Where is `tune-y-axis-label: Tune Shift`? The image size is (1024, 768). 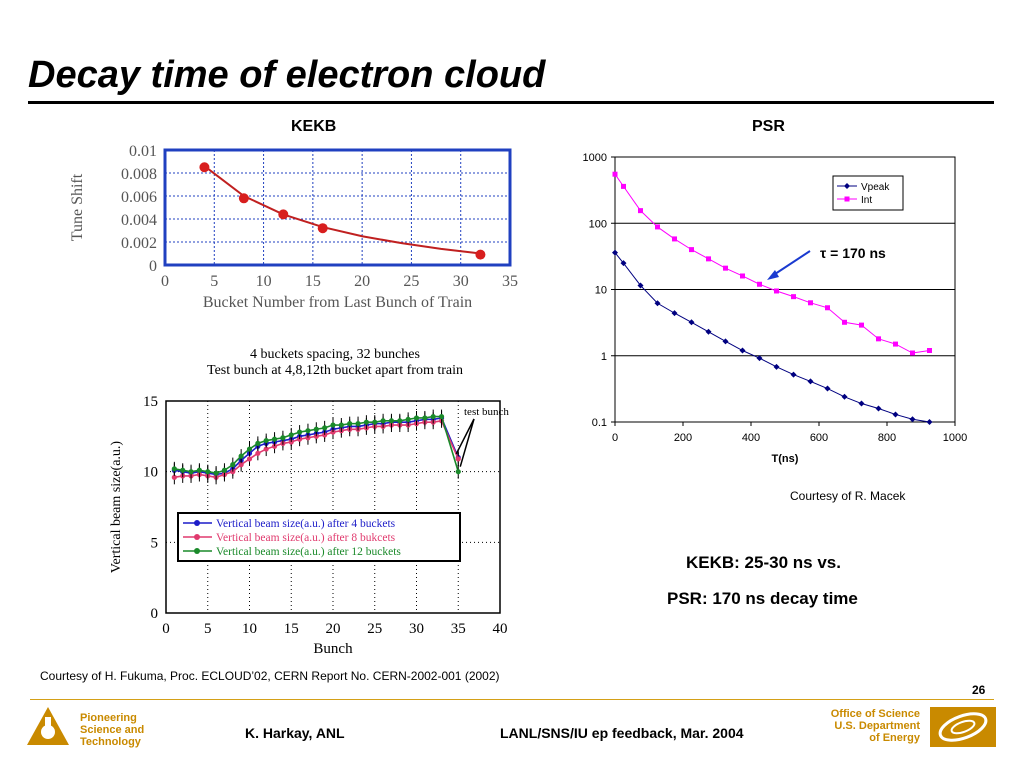 tune-y-axis-label: Tune Shift is located at coordinates (77, 207).